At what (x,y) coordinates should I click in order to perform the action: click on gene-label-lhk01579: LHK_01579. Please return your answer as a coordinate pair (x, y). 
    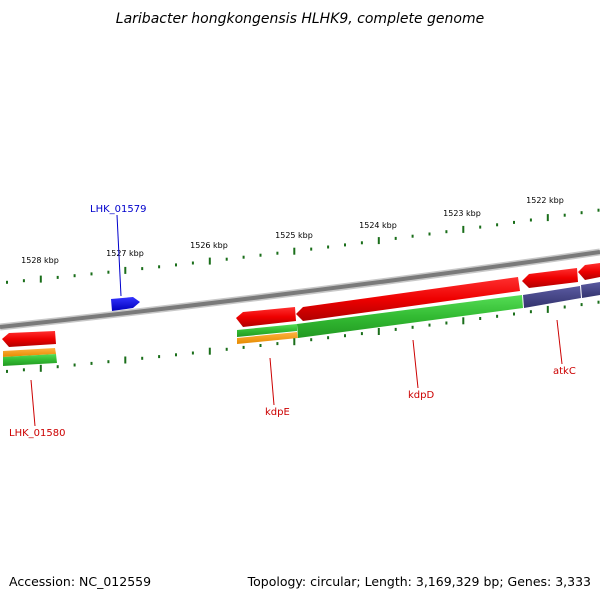
    Looking at the image, I should click on (118, 209).